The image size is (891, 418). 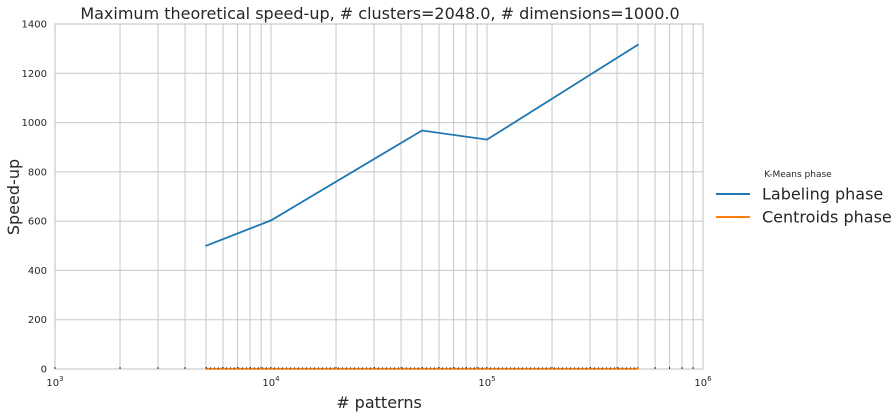 I want to click on y-tick-labels: 0 200 400 600 800 1000 1200 1400, so click(x=34, y=198).